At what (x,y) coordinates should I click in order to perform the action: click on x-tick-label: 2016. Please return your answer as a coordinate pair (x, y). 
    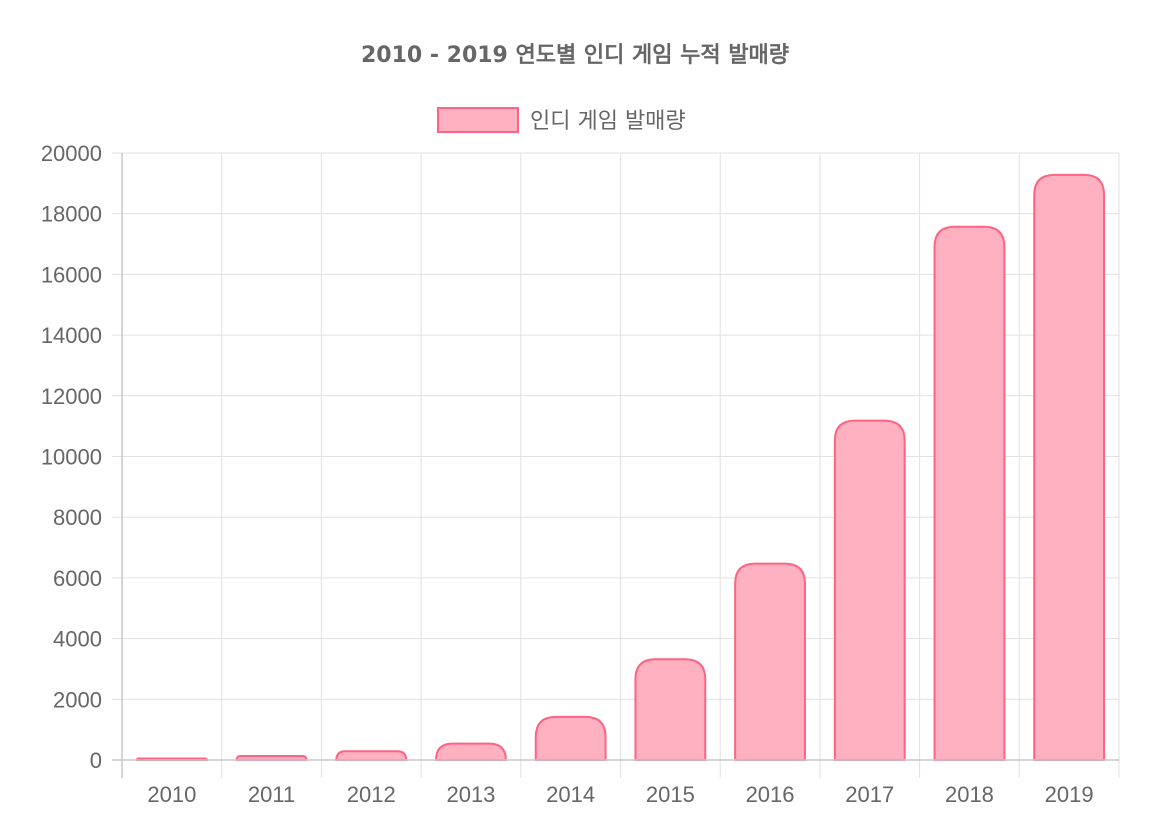
    Looking at the image, I should click on (770, 794).